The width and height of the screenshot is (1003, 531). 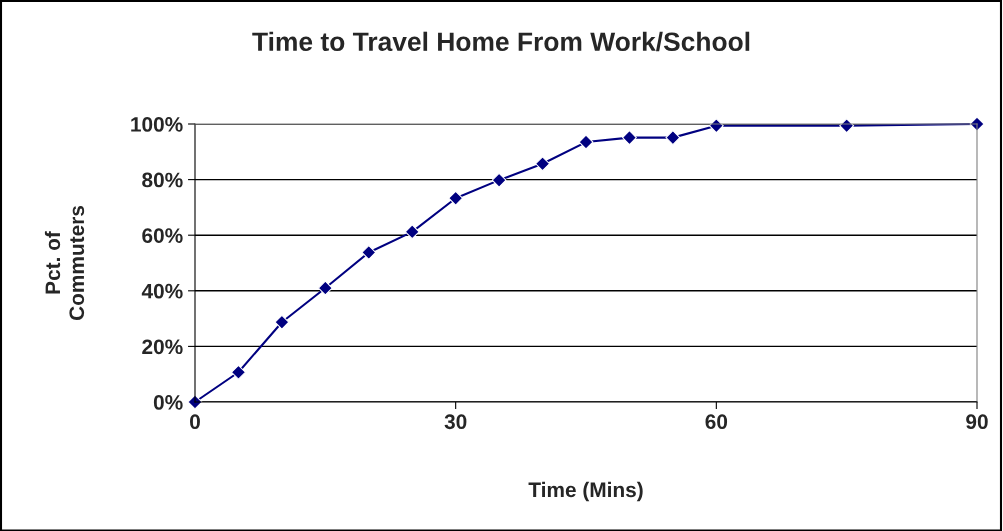 What do you see at coordinates (157, 124) in the screenshot?
I see `y-tick-label: 100%` at bounding box center [157, 124].